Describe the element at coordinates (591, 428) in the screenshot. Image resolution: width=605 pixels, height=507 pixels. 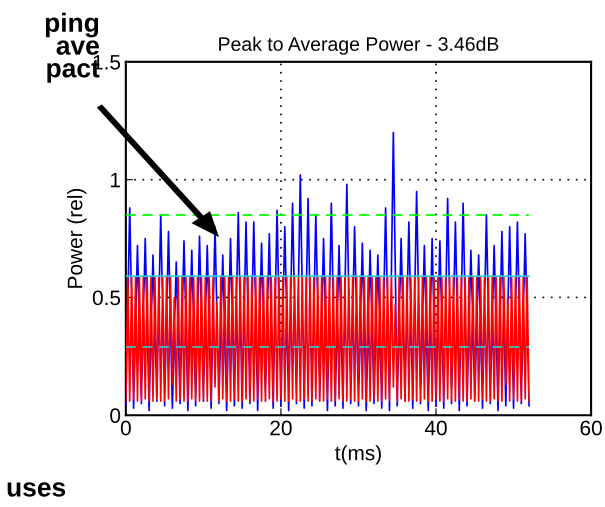
I see `x-tick-label: 60` at that location.